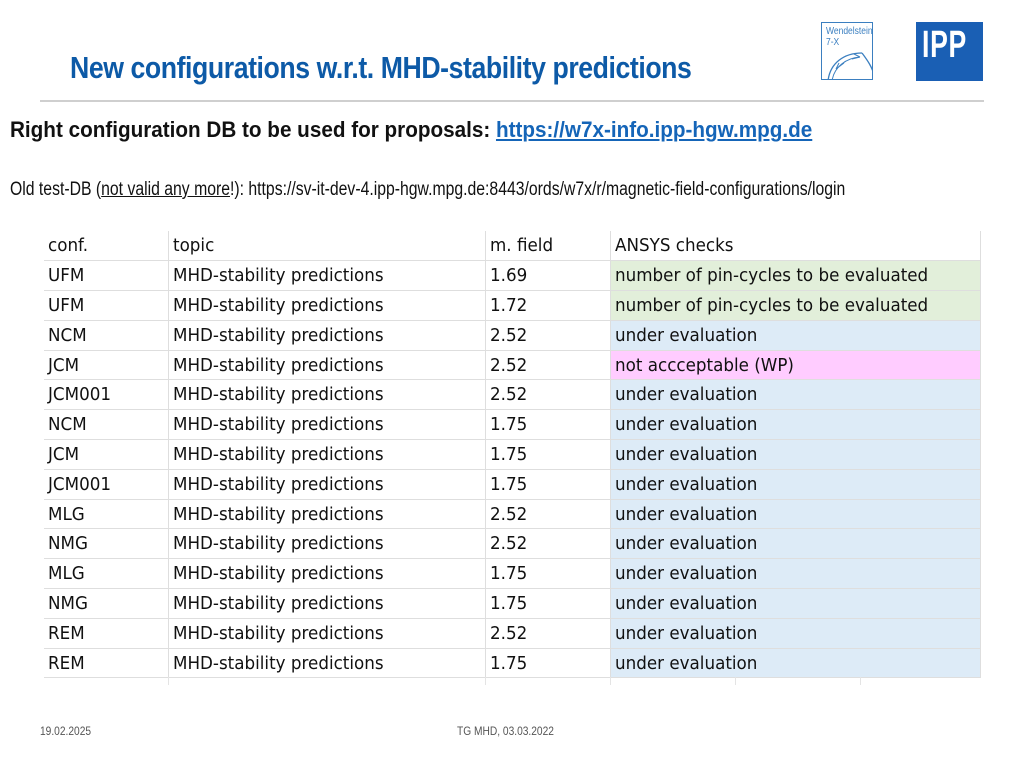  Describe the element at coordinates (944, 45) in the screenshot. I see `ipp-logo-text: IPP` at that location.